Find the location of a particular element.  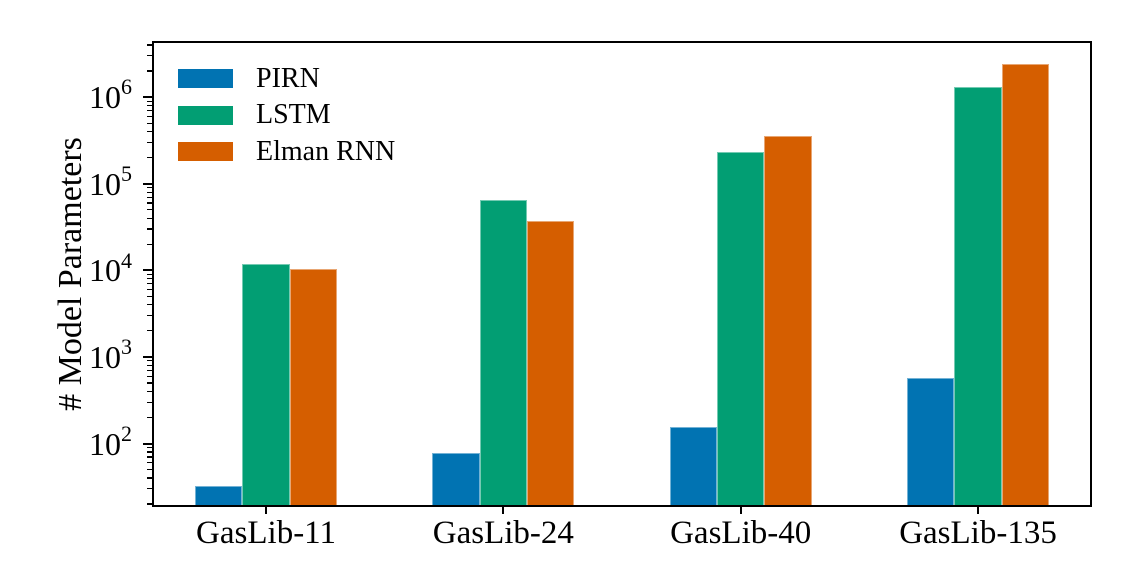

y-tick-label: 10⁵ is located at coordinates (110, 181).